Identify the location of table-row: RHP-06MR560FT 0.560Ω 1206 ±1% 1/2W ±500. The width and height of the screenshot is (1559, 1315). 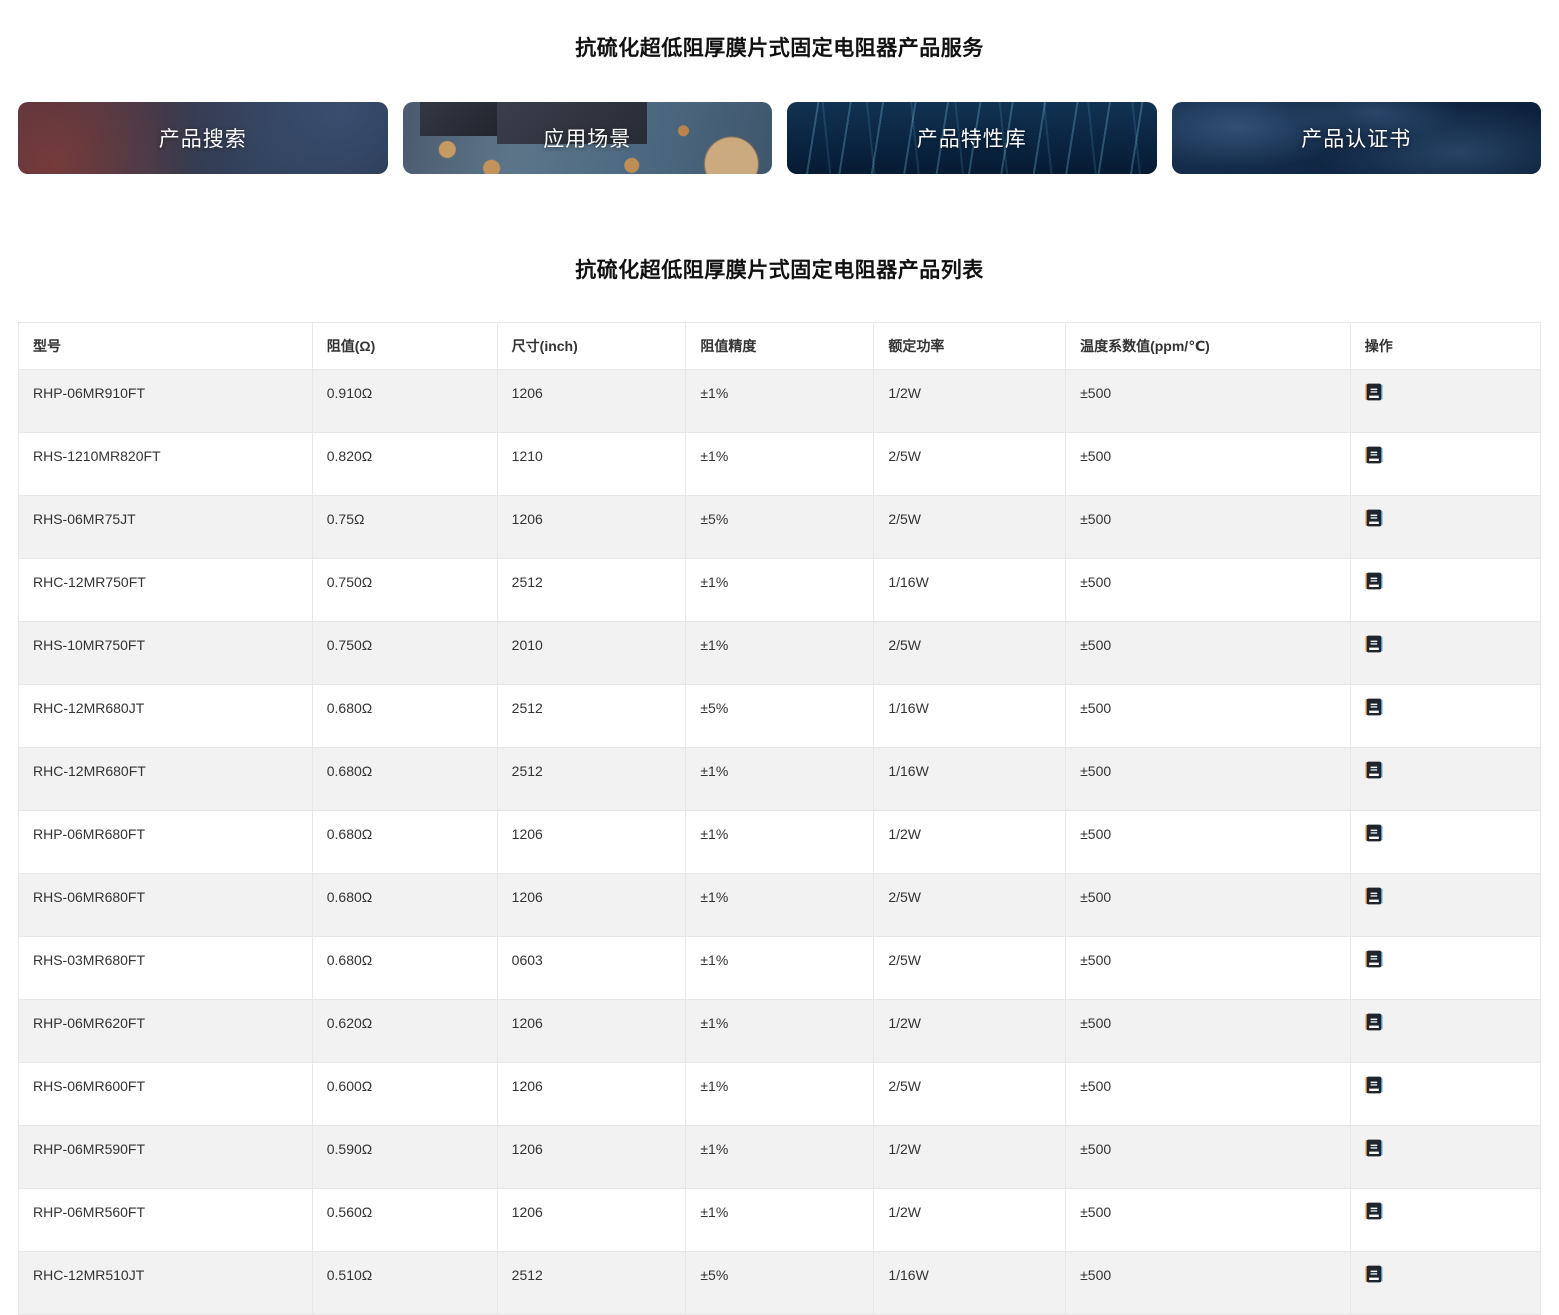
(780, 1220).